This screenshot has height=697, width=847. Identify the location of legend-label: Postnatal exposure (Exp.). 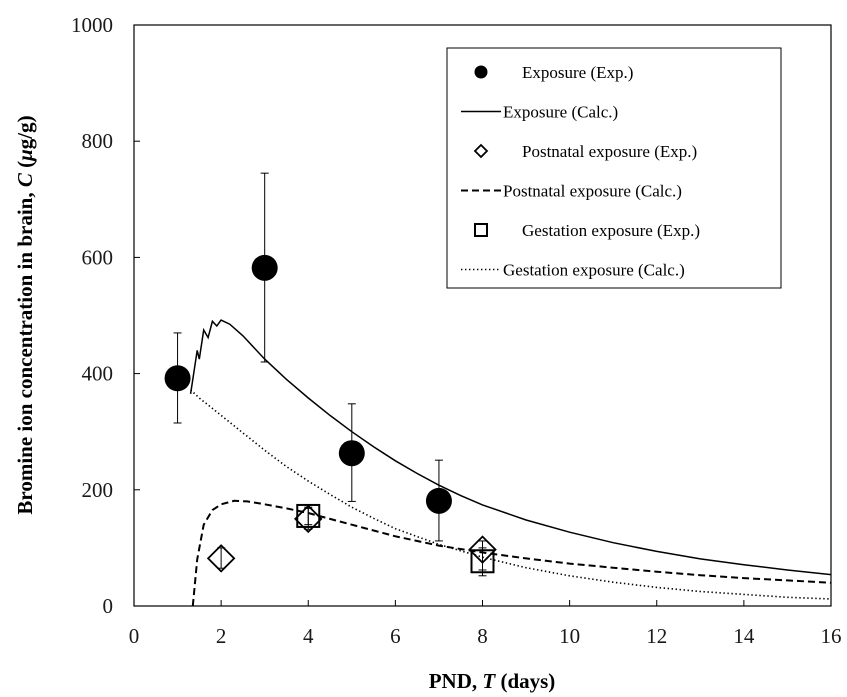
(609, 151).